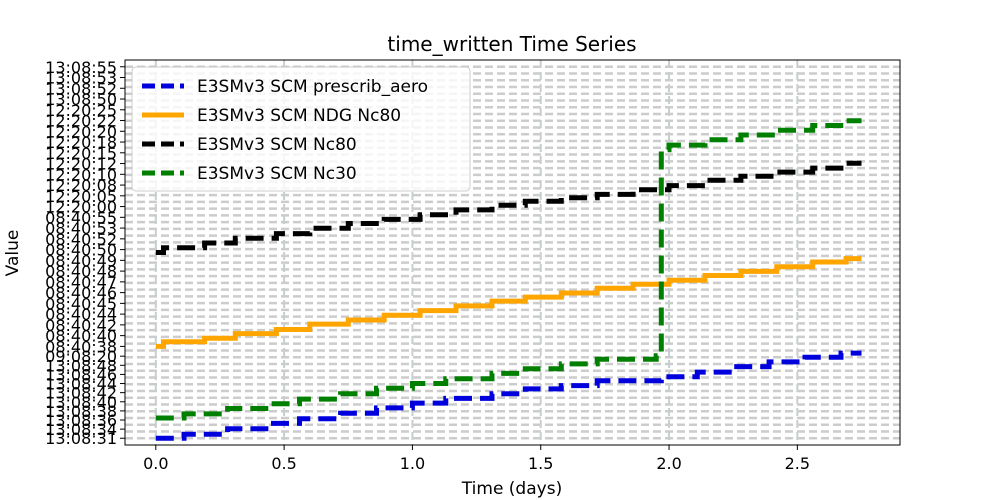  What do you see at coordinates (81, 282) in the screenshot?
I see `y-tick-label: 08:40:47` at bounding box center [81, 282].